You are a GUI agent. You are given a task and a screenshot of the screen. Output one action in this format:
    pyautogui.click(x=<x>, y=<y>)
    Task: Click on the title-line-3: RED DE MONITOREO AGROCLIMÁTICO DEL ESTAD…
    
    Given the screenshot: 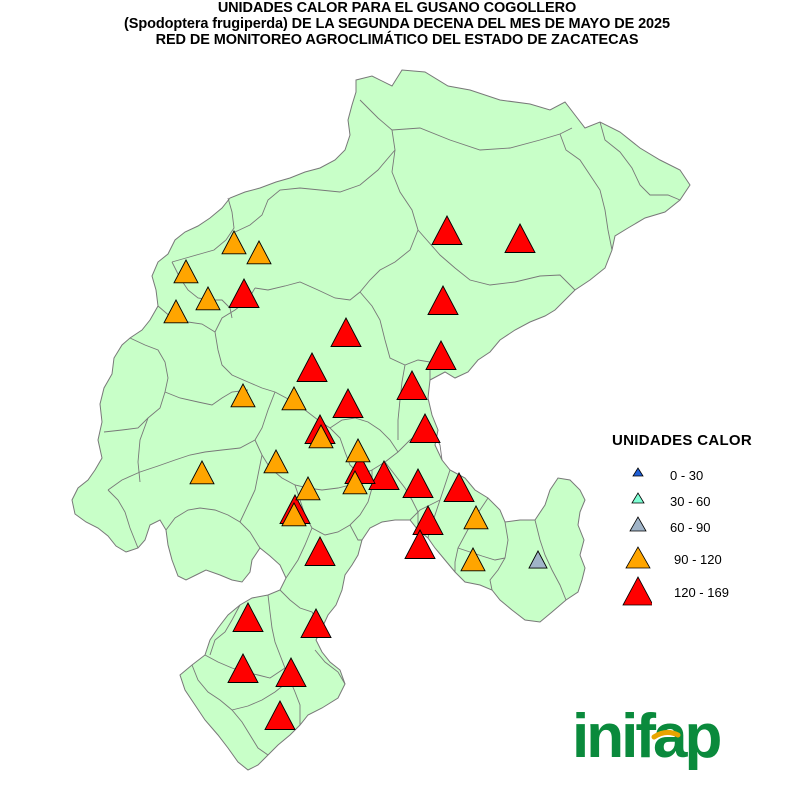 What is the action you would take?
    pyautogui.click(x=397, y=40)
    